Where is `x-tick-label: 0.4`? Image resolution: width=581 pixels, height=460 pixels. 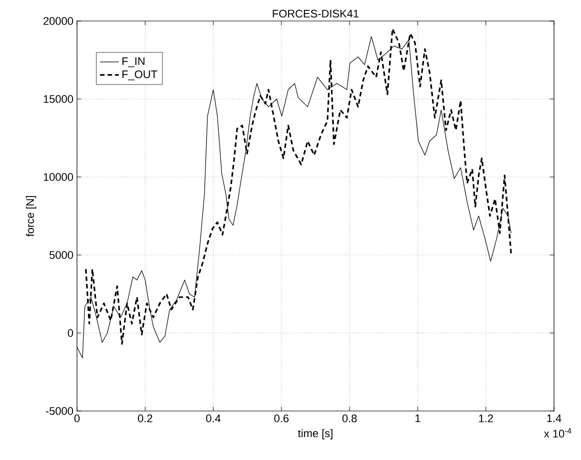 x-tick-label: 0.4 is located at coordinates (213, 418).